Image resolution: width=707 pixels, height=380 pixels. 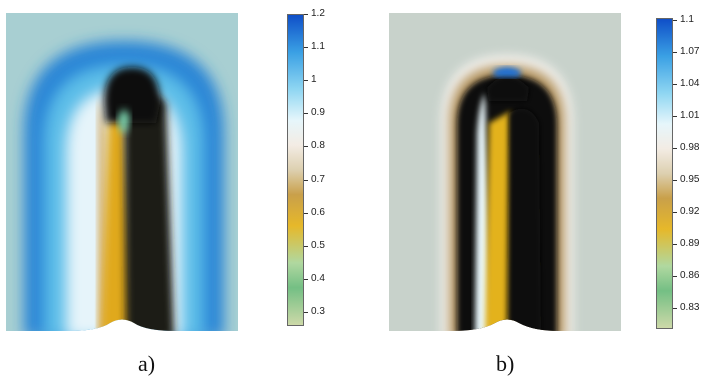 I want to click on colorbar-a-tick-label: 0.6, so click(x=318, y=212).